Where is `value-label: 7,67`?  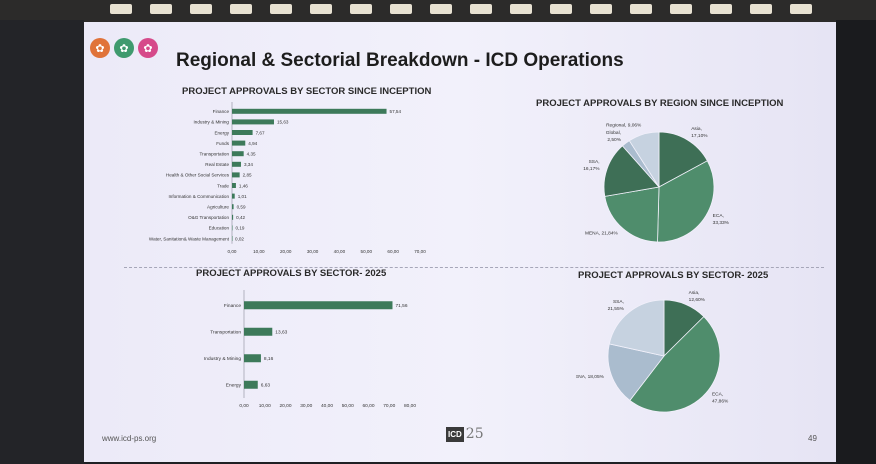
value-label: 7,67 is located at coordinates (260, 132).